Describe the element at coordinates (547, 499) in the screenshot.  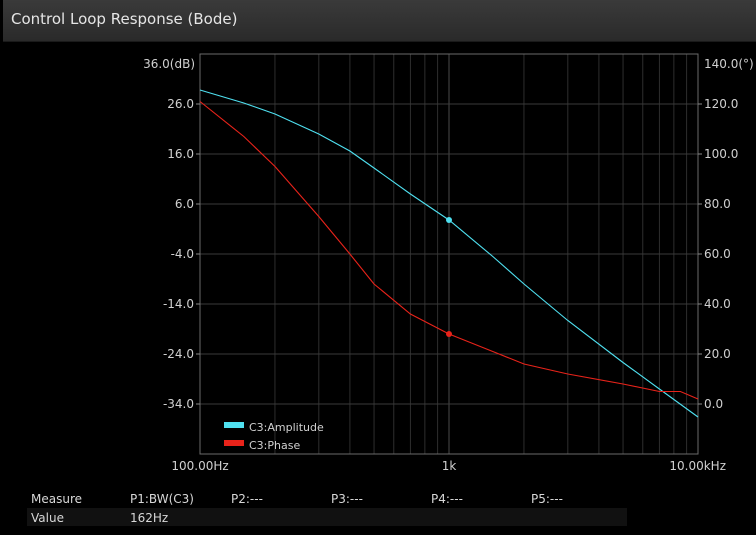
I see `measure-p5-label: P5:---` at that location.